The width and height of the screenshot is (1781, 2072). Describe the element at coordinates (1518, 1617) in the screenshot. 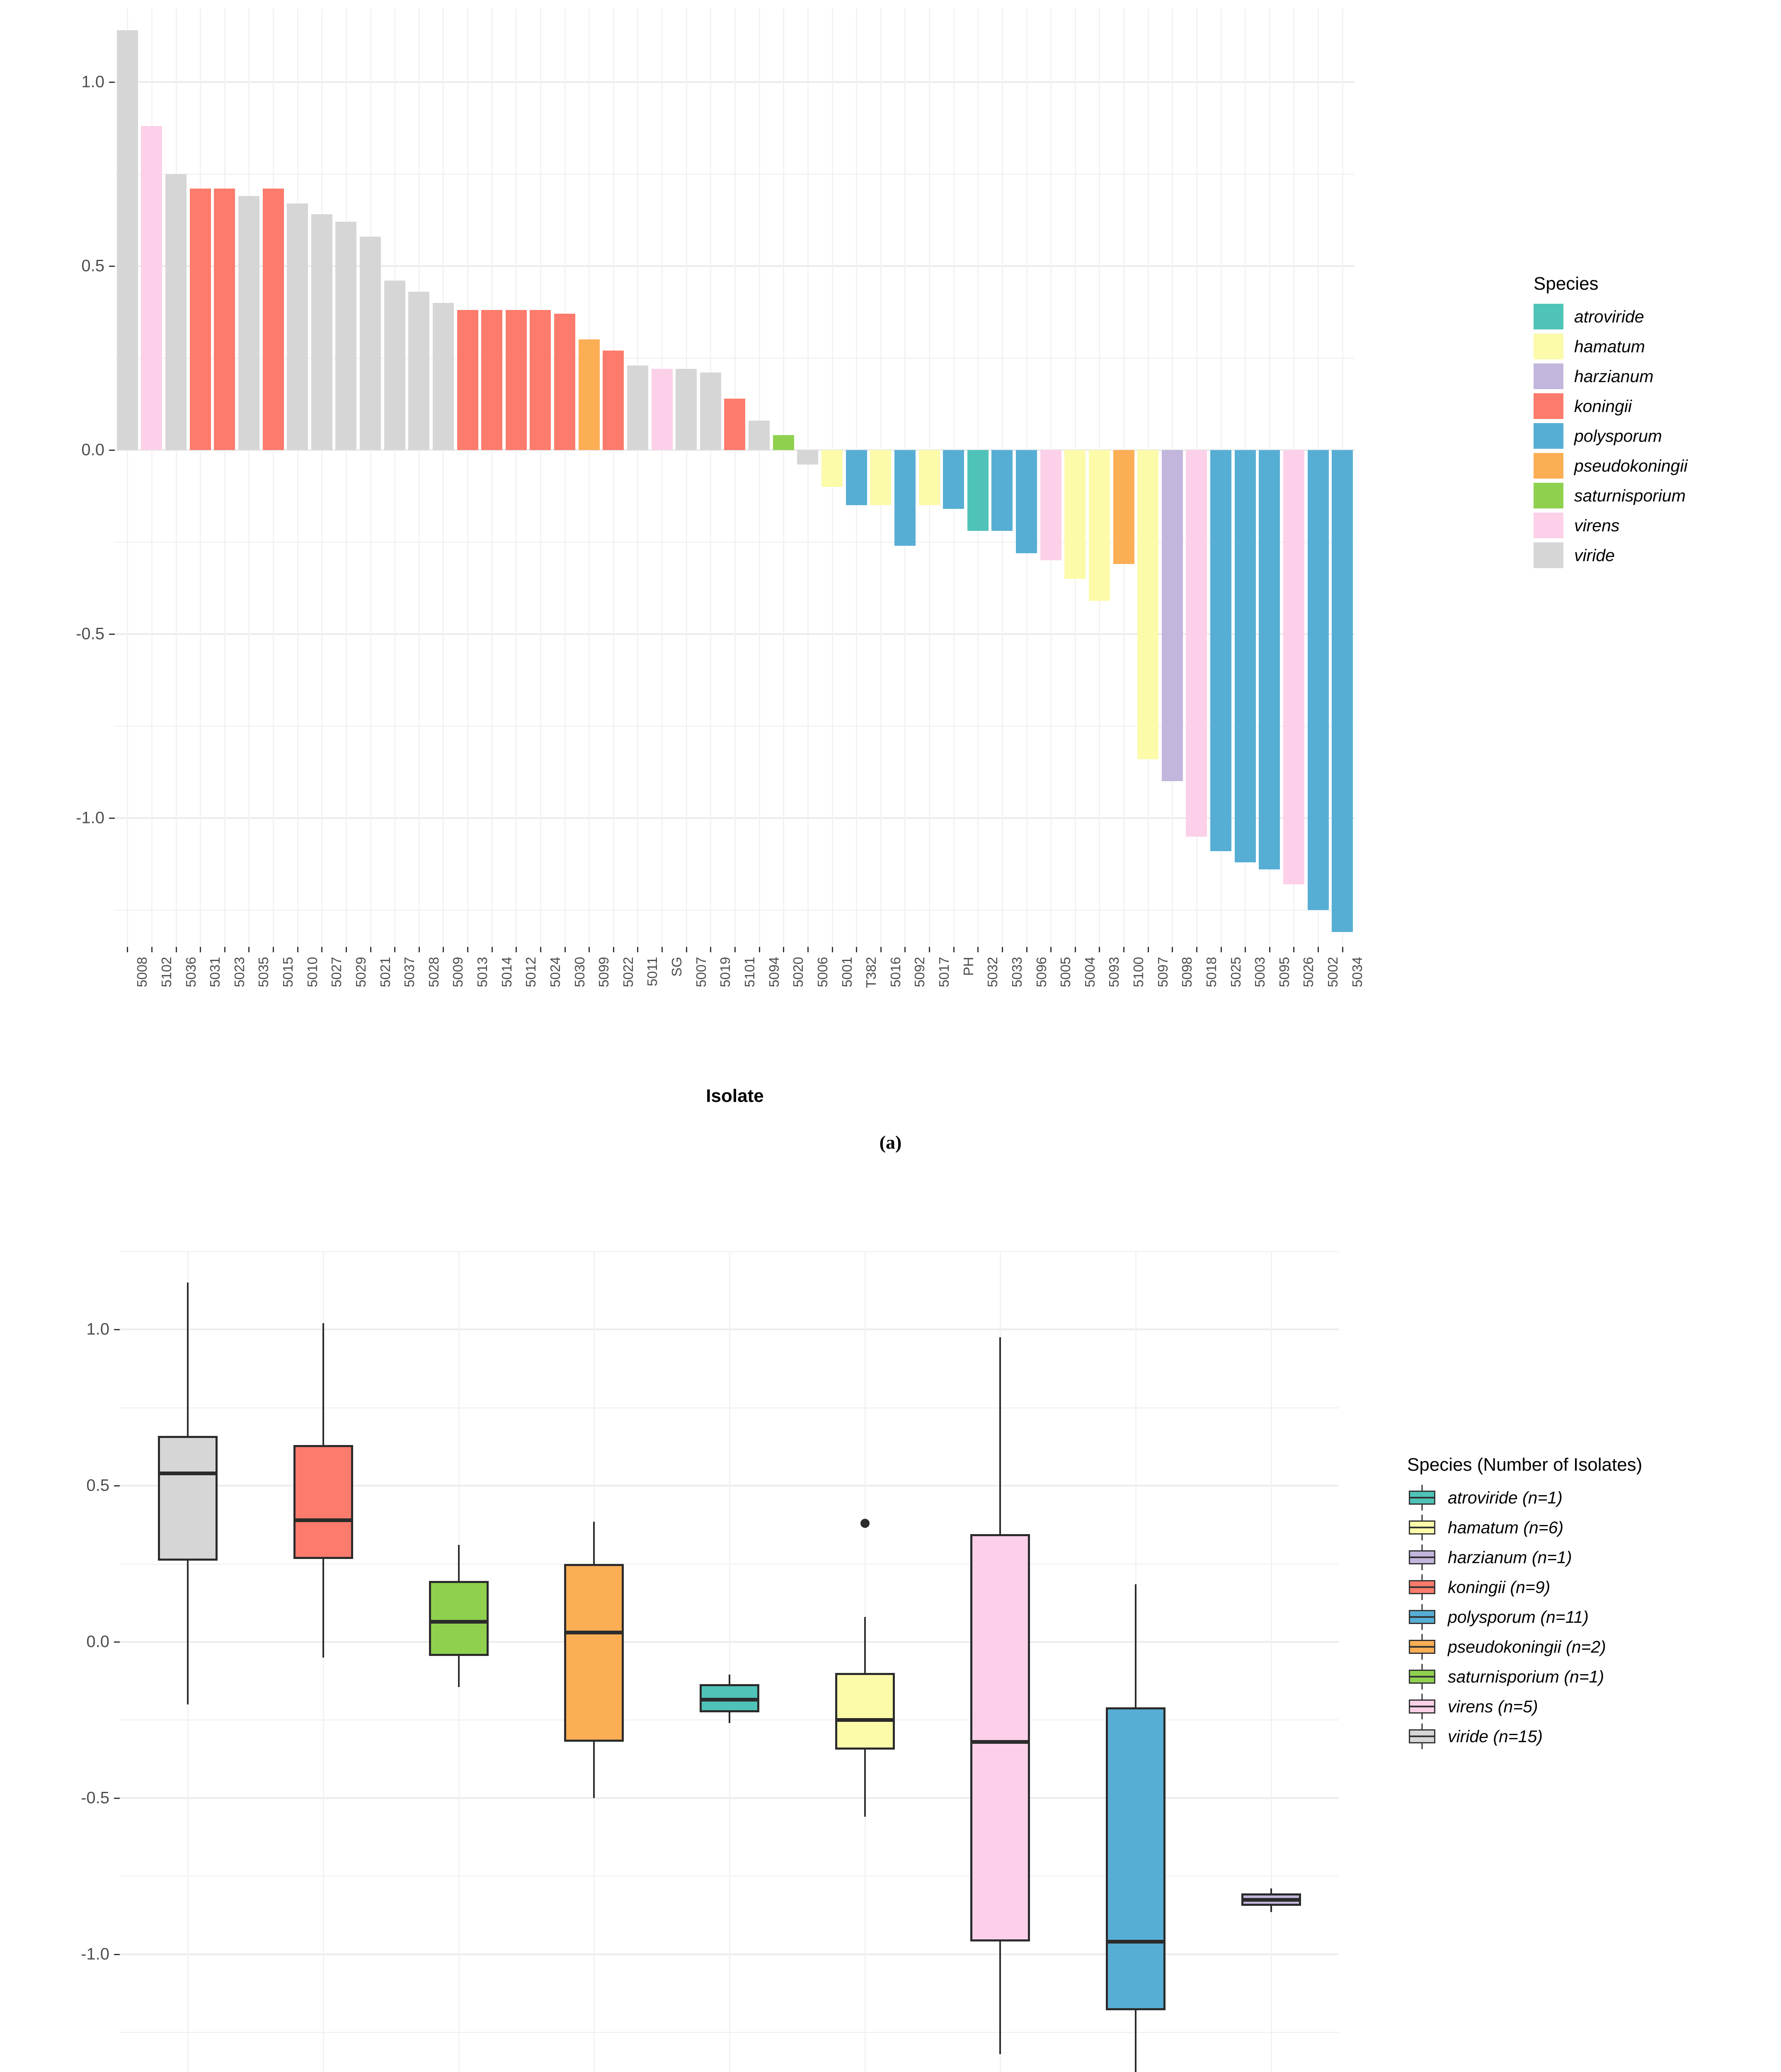

I see `legend-label-polysporum (n=11): polysporum (n=11)` at that location.